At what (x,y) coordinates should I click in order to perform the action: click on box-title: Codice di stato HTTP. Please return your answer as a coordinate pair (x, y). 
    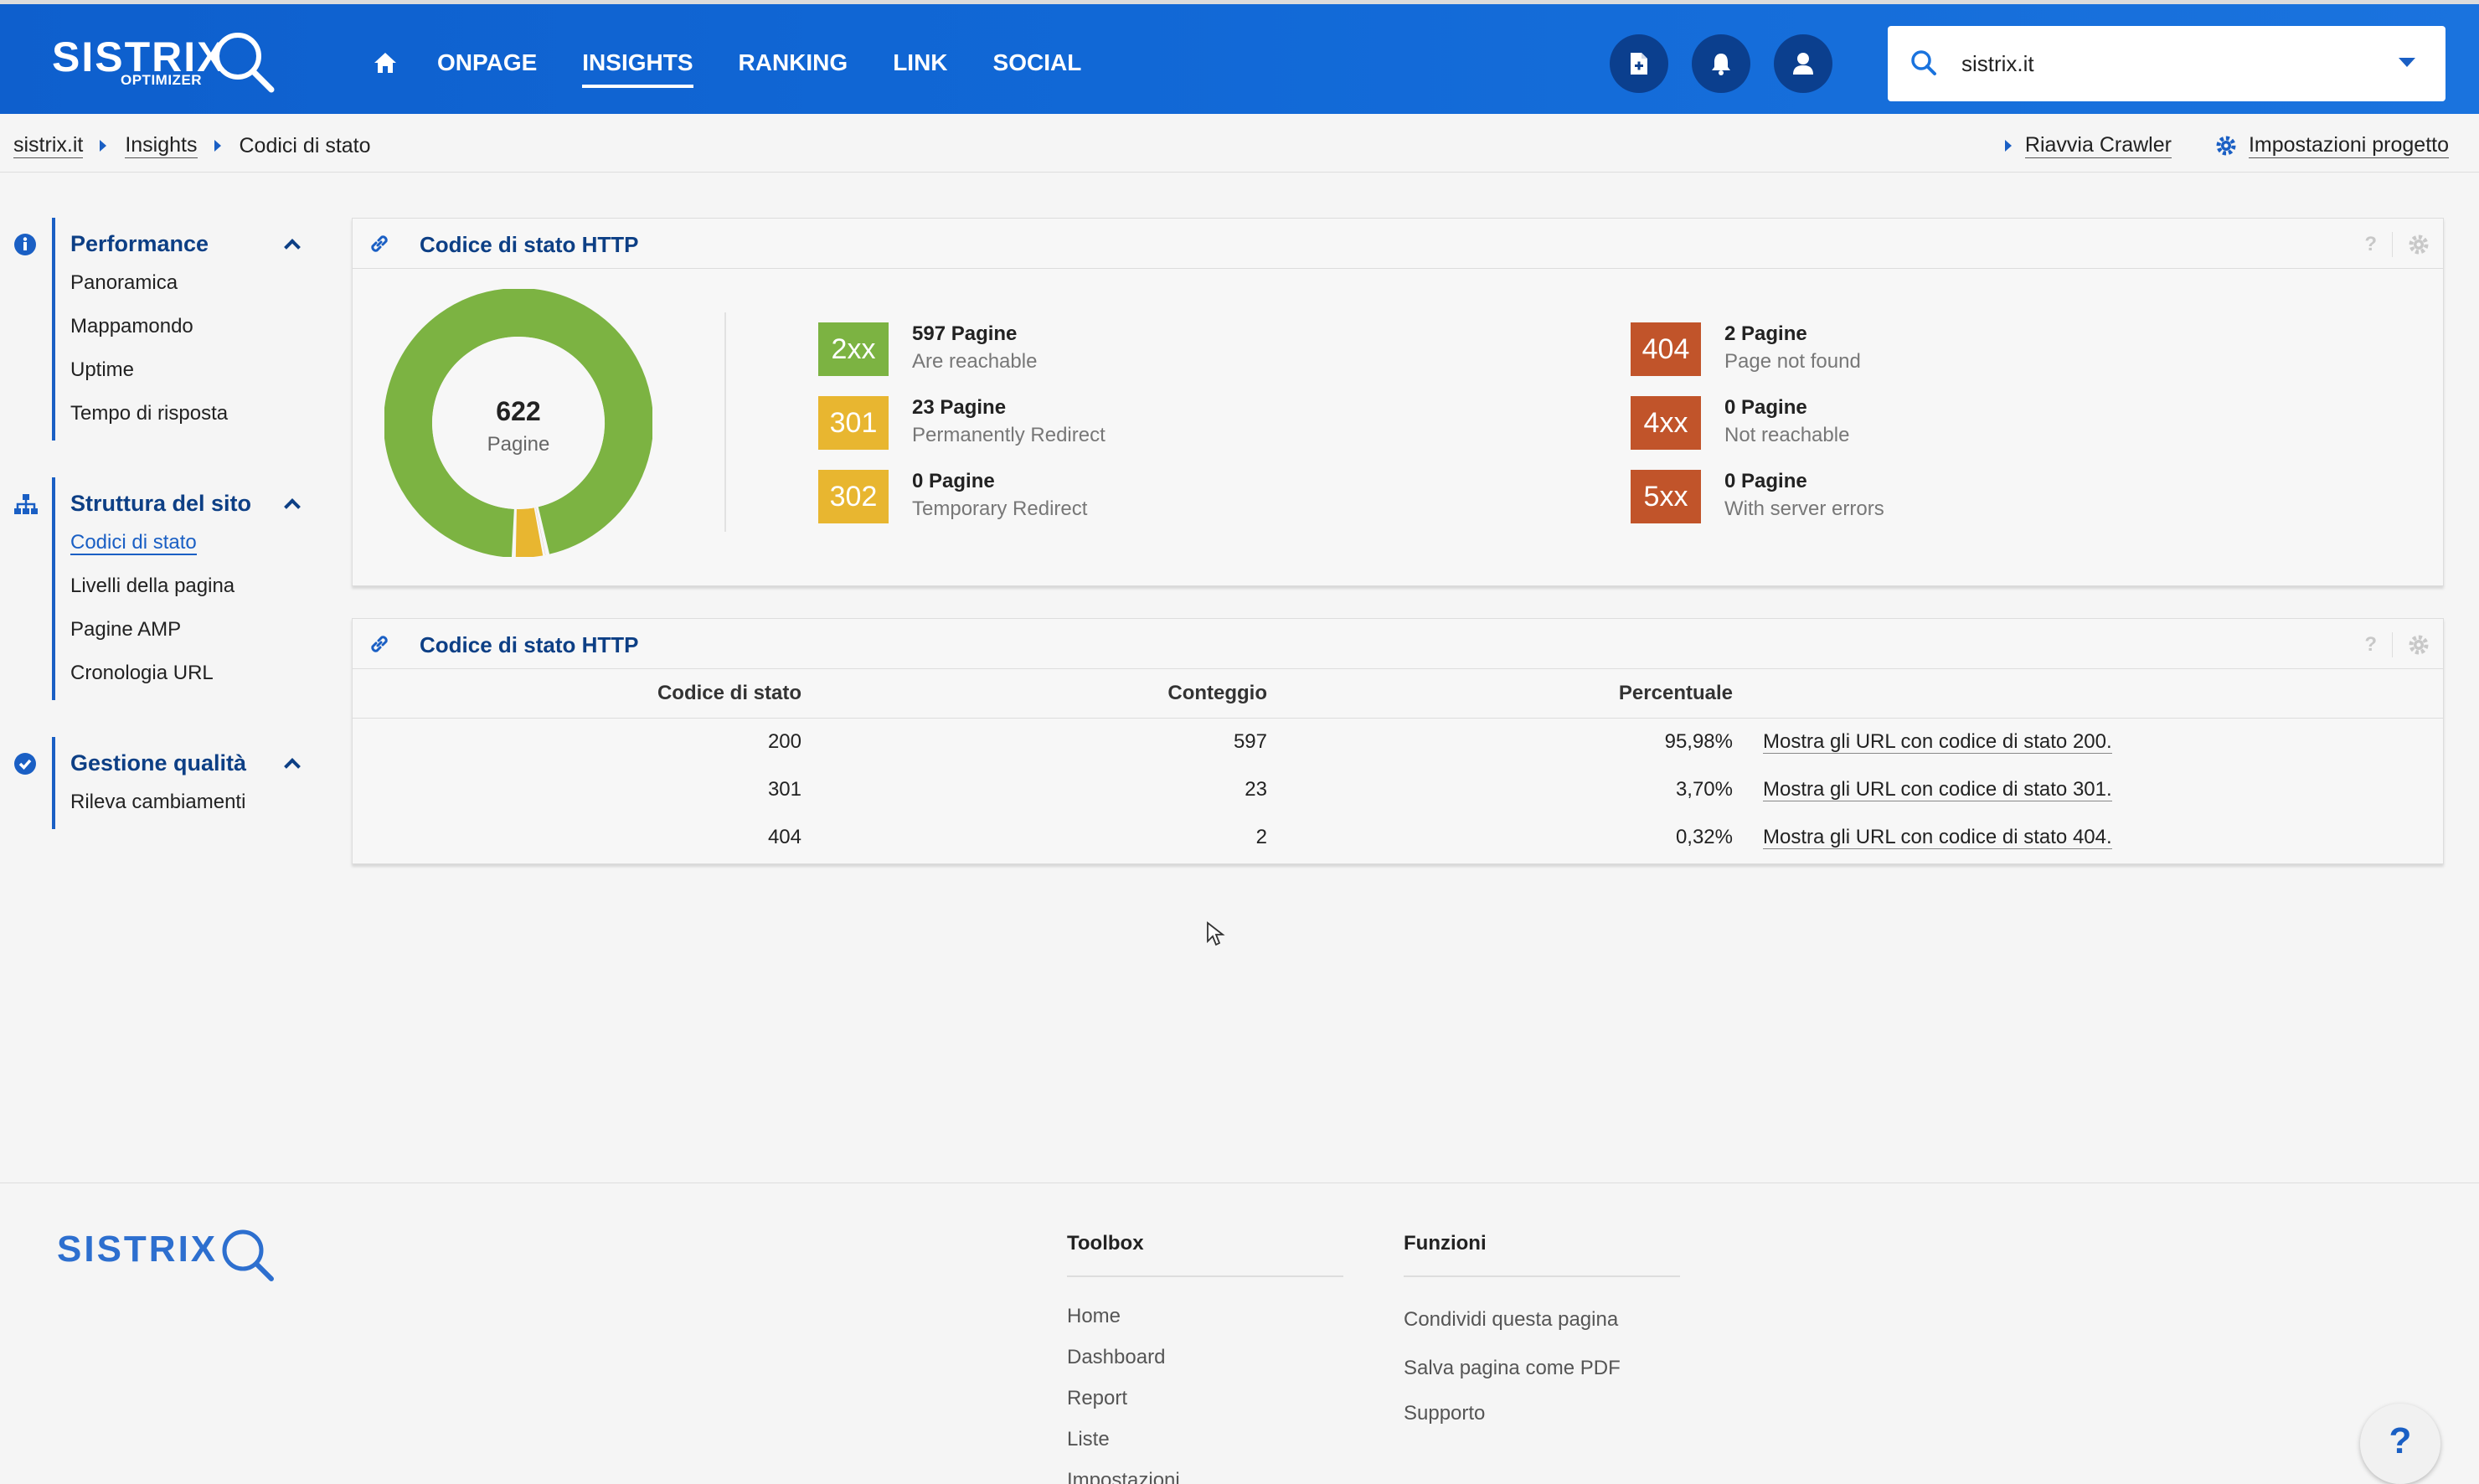
    Looking at the image, I should click on (529, 245).